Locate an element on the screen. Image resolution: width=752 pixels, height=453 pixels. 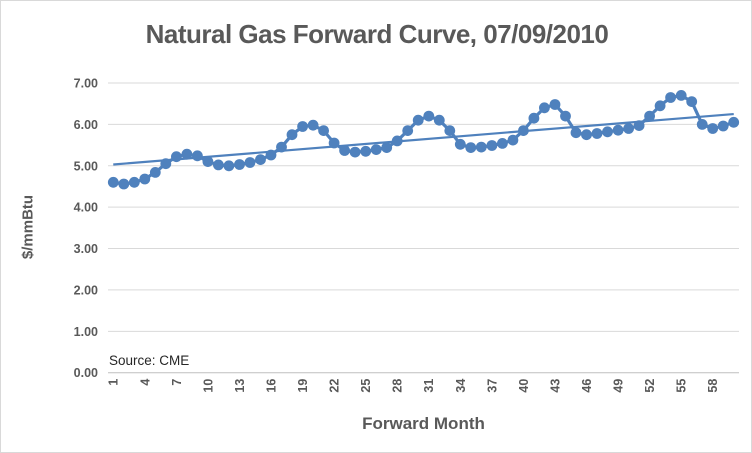
x-tick-label: 16 is located at coordinates (272, 386).